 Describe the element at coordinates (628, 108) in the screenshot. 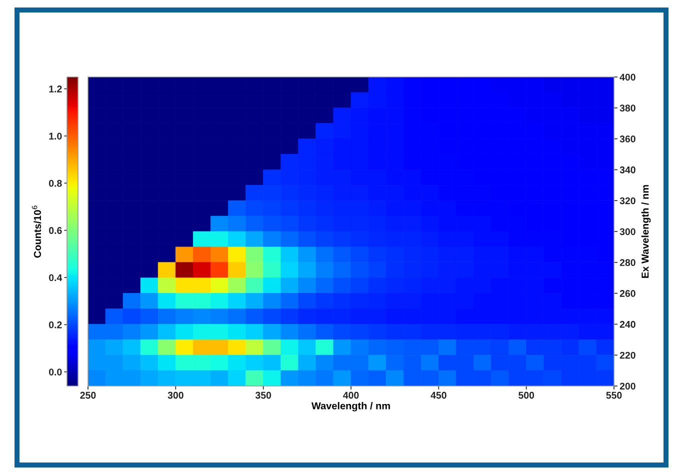

I see `y-tick-label: 380` at that location.